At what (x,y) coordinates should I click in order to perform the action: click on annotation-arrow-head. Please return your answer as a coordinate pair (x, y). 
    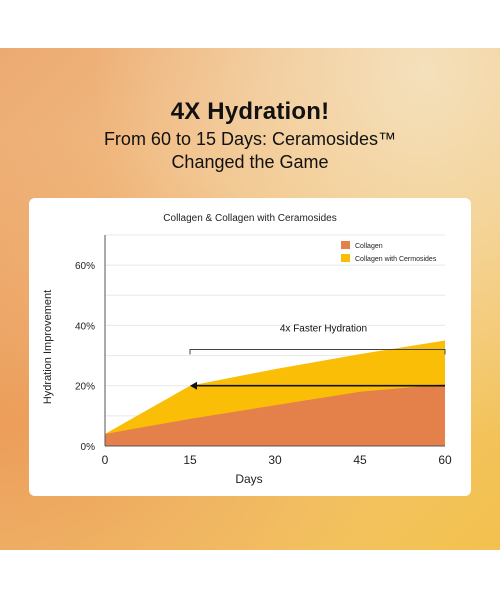
    Looking at the image, I should click on (193, 385).